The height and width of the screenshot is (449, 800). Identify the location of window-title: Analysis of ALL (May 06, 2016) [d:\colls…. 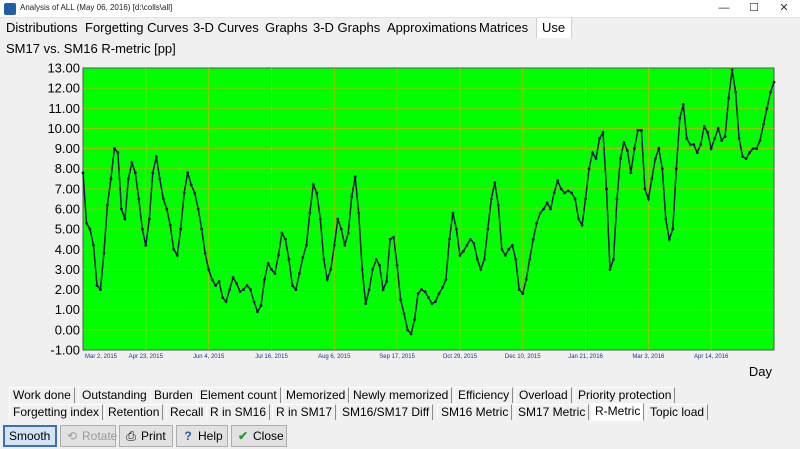
(96, 7).